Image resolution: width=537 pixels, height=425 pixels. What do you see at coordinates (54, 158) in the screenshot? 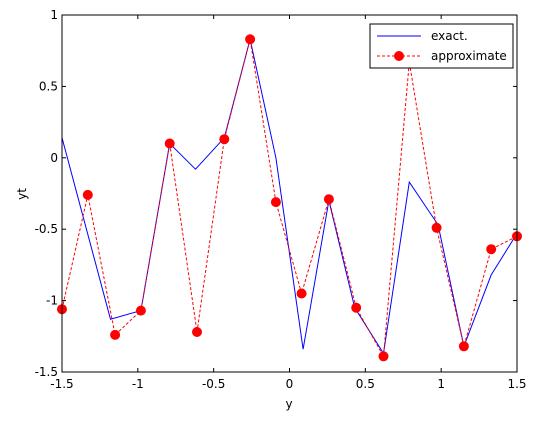
I see `y-tick-label: 0` at bounding box center [54, 158].